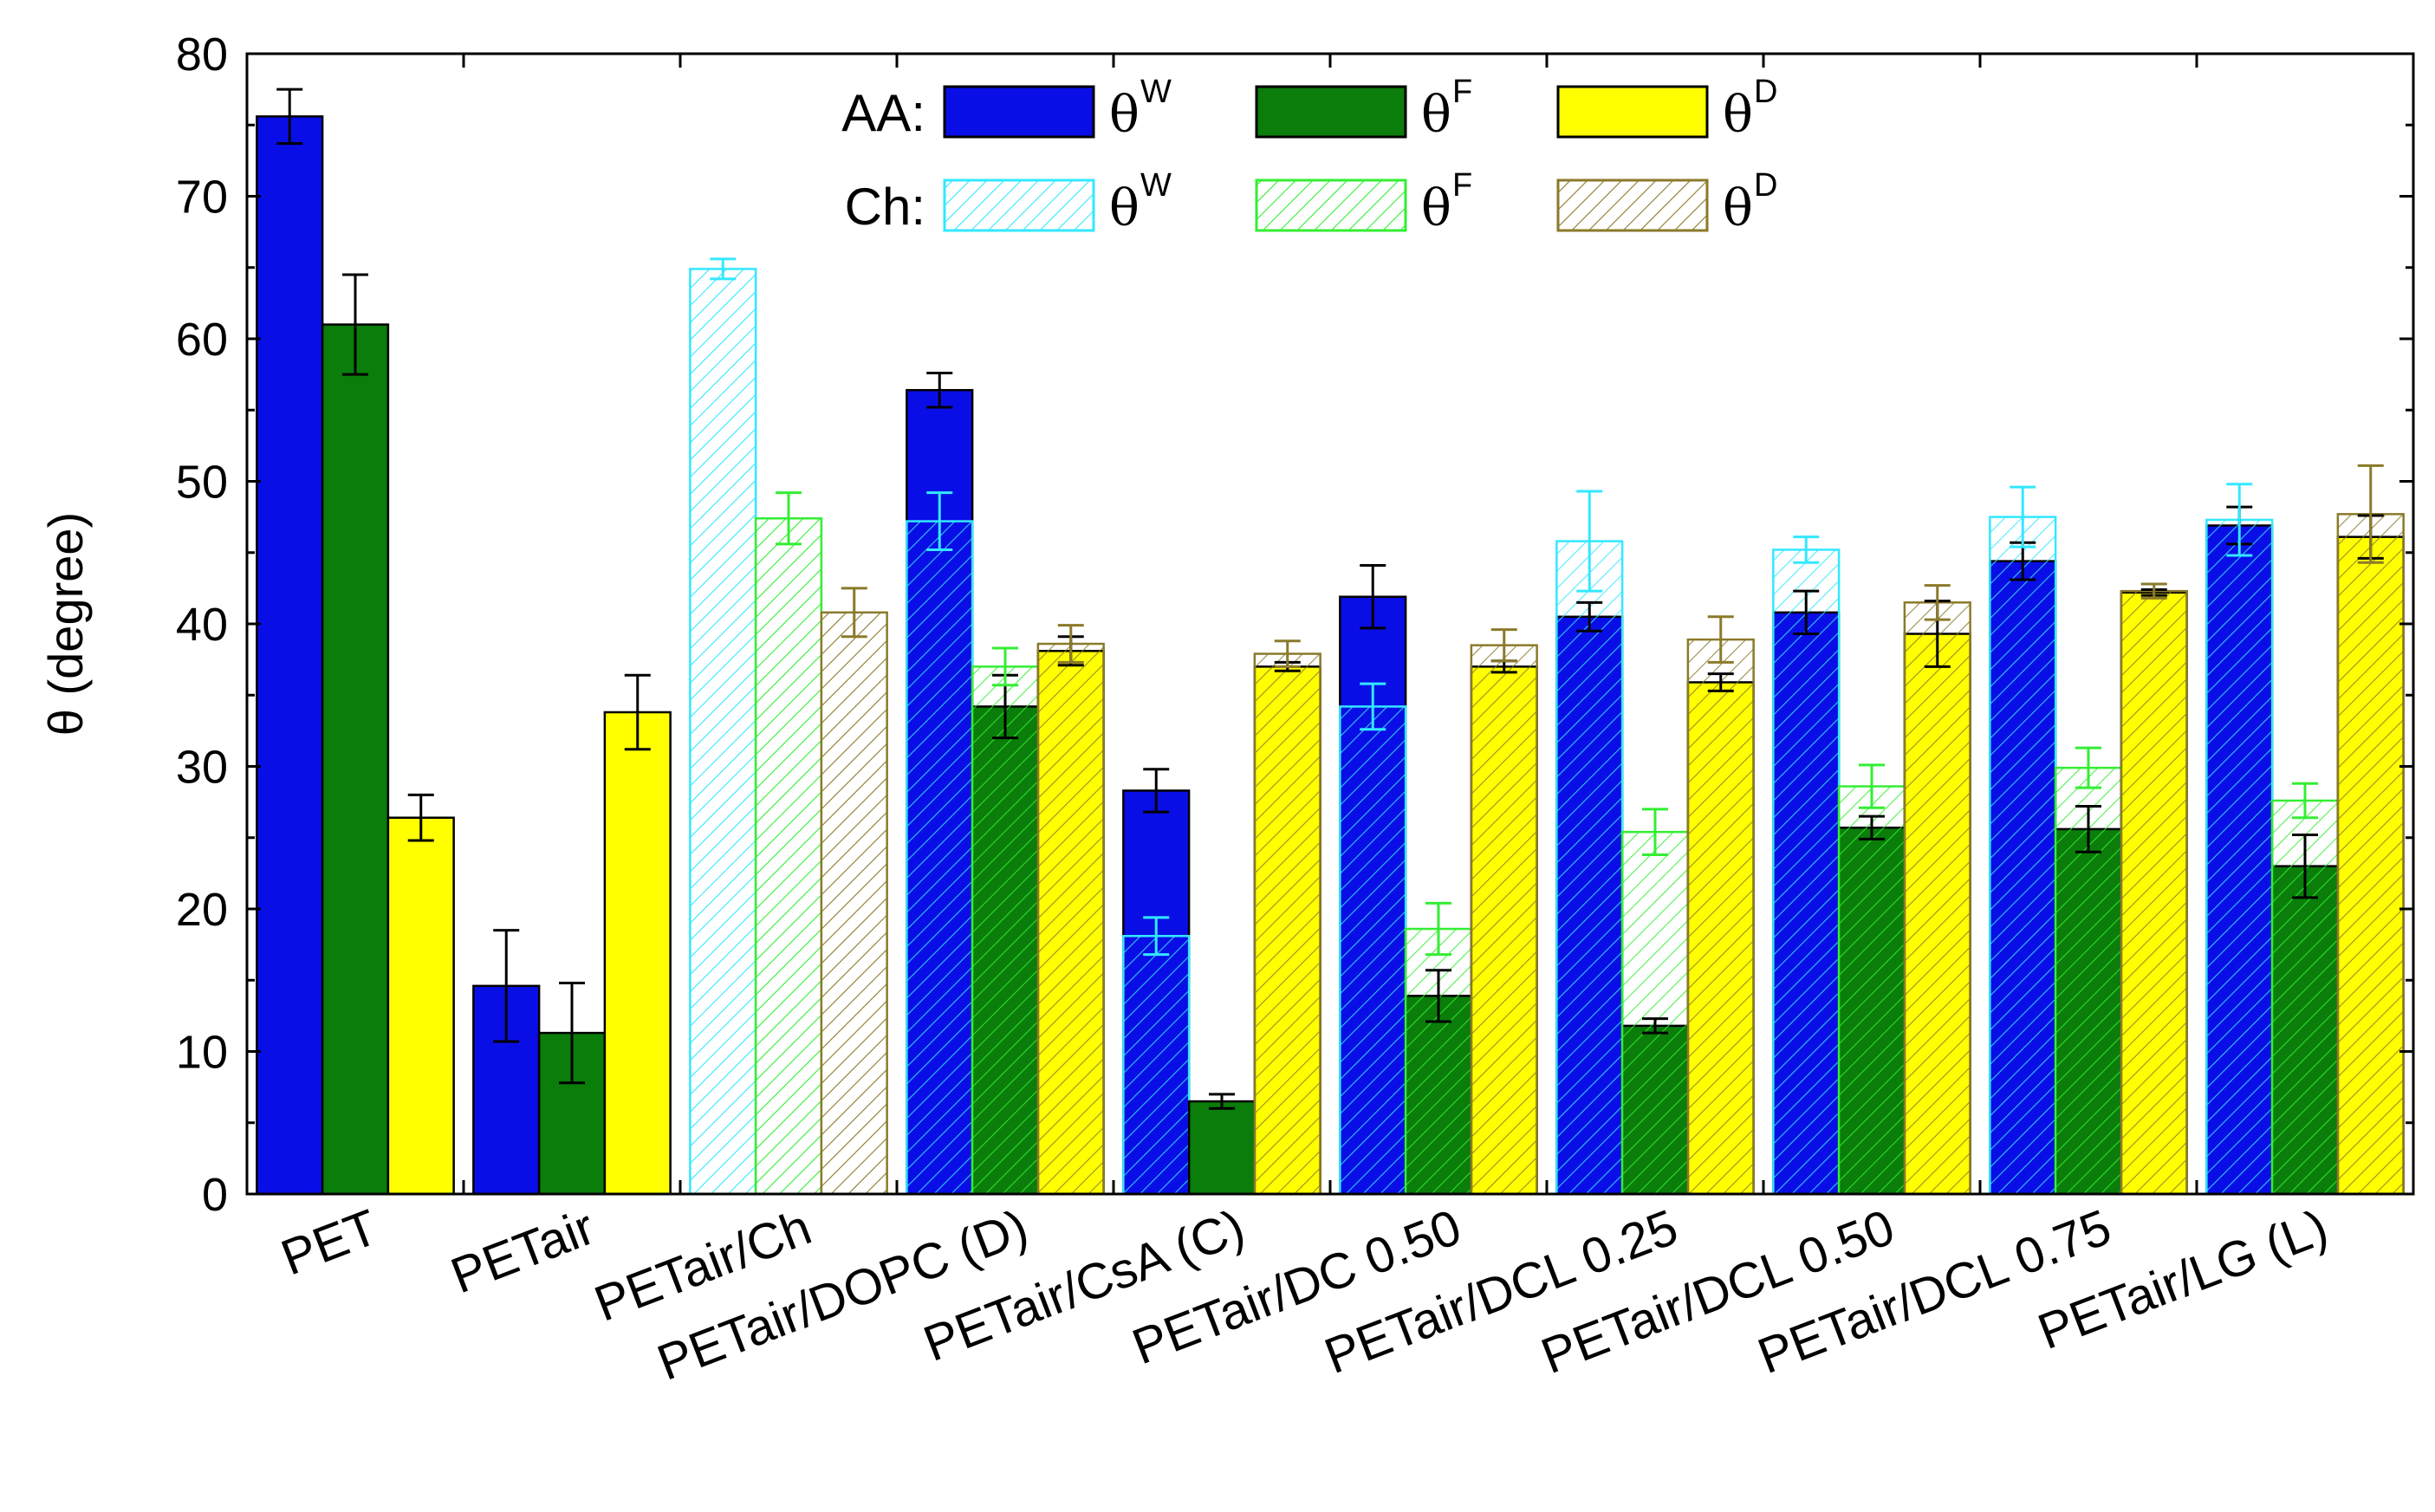 The width and height of the screenshot is (2435, 1512). Describe the element at coordinates (842, 1294) in the screenshot. I see `category-label-3: PETair/DOPC (D)` at that location.